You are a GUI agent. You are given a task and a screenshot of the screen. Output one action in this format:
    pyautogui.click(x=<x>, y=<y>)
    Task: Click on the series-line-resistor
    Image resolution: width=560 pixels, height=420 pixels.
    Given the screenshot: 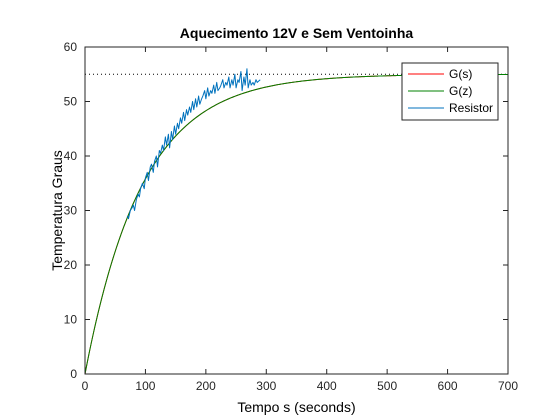 What is the action you would take?
    pyautogui.click(x=193, y=144)
    